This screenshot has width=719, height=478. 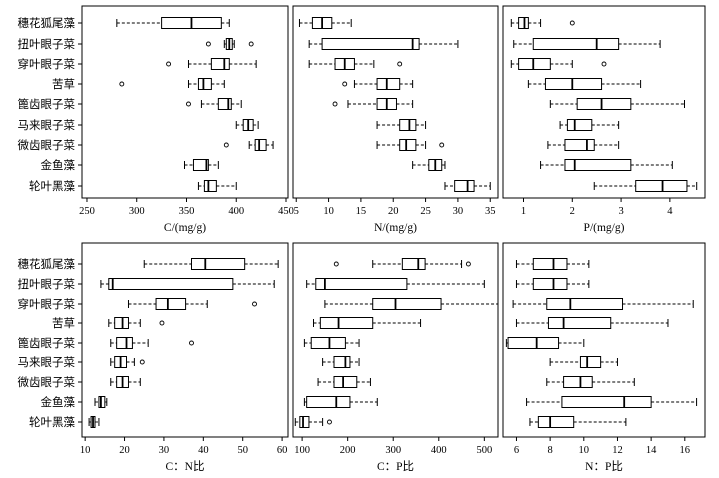 I want to click on x-tick-label: 2, so click(x=572, y=211).